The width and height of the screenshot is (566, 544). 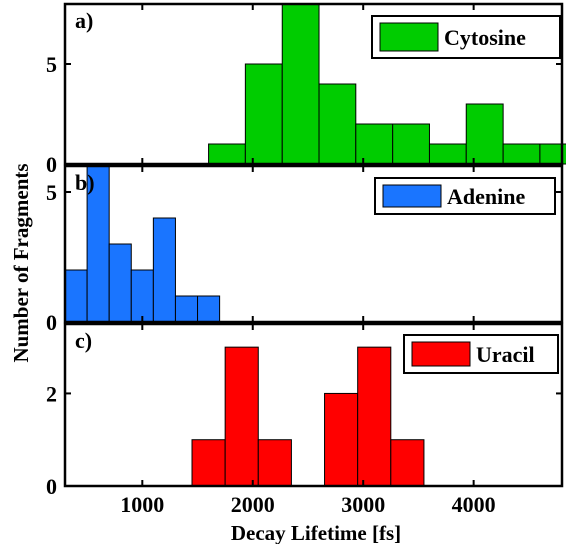 What do you see at coordinates (474, 504) in the screenshot?
I see `x-tick-label: 4000` at bounding box center [474, 504].